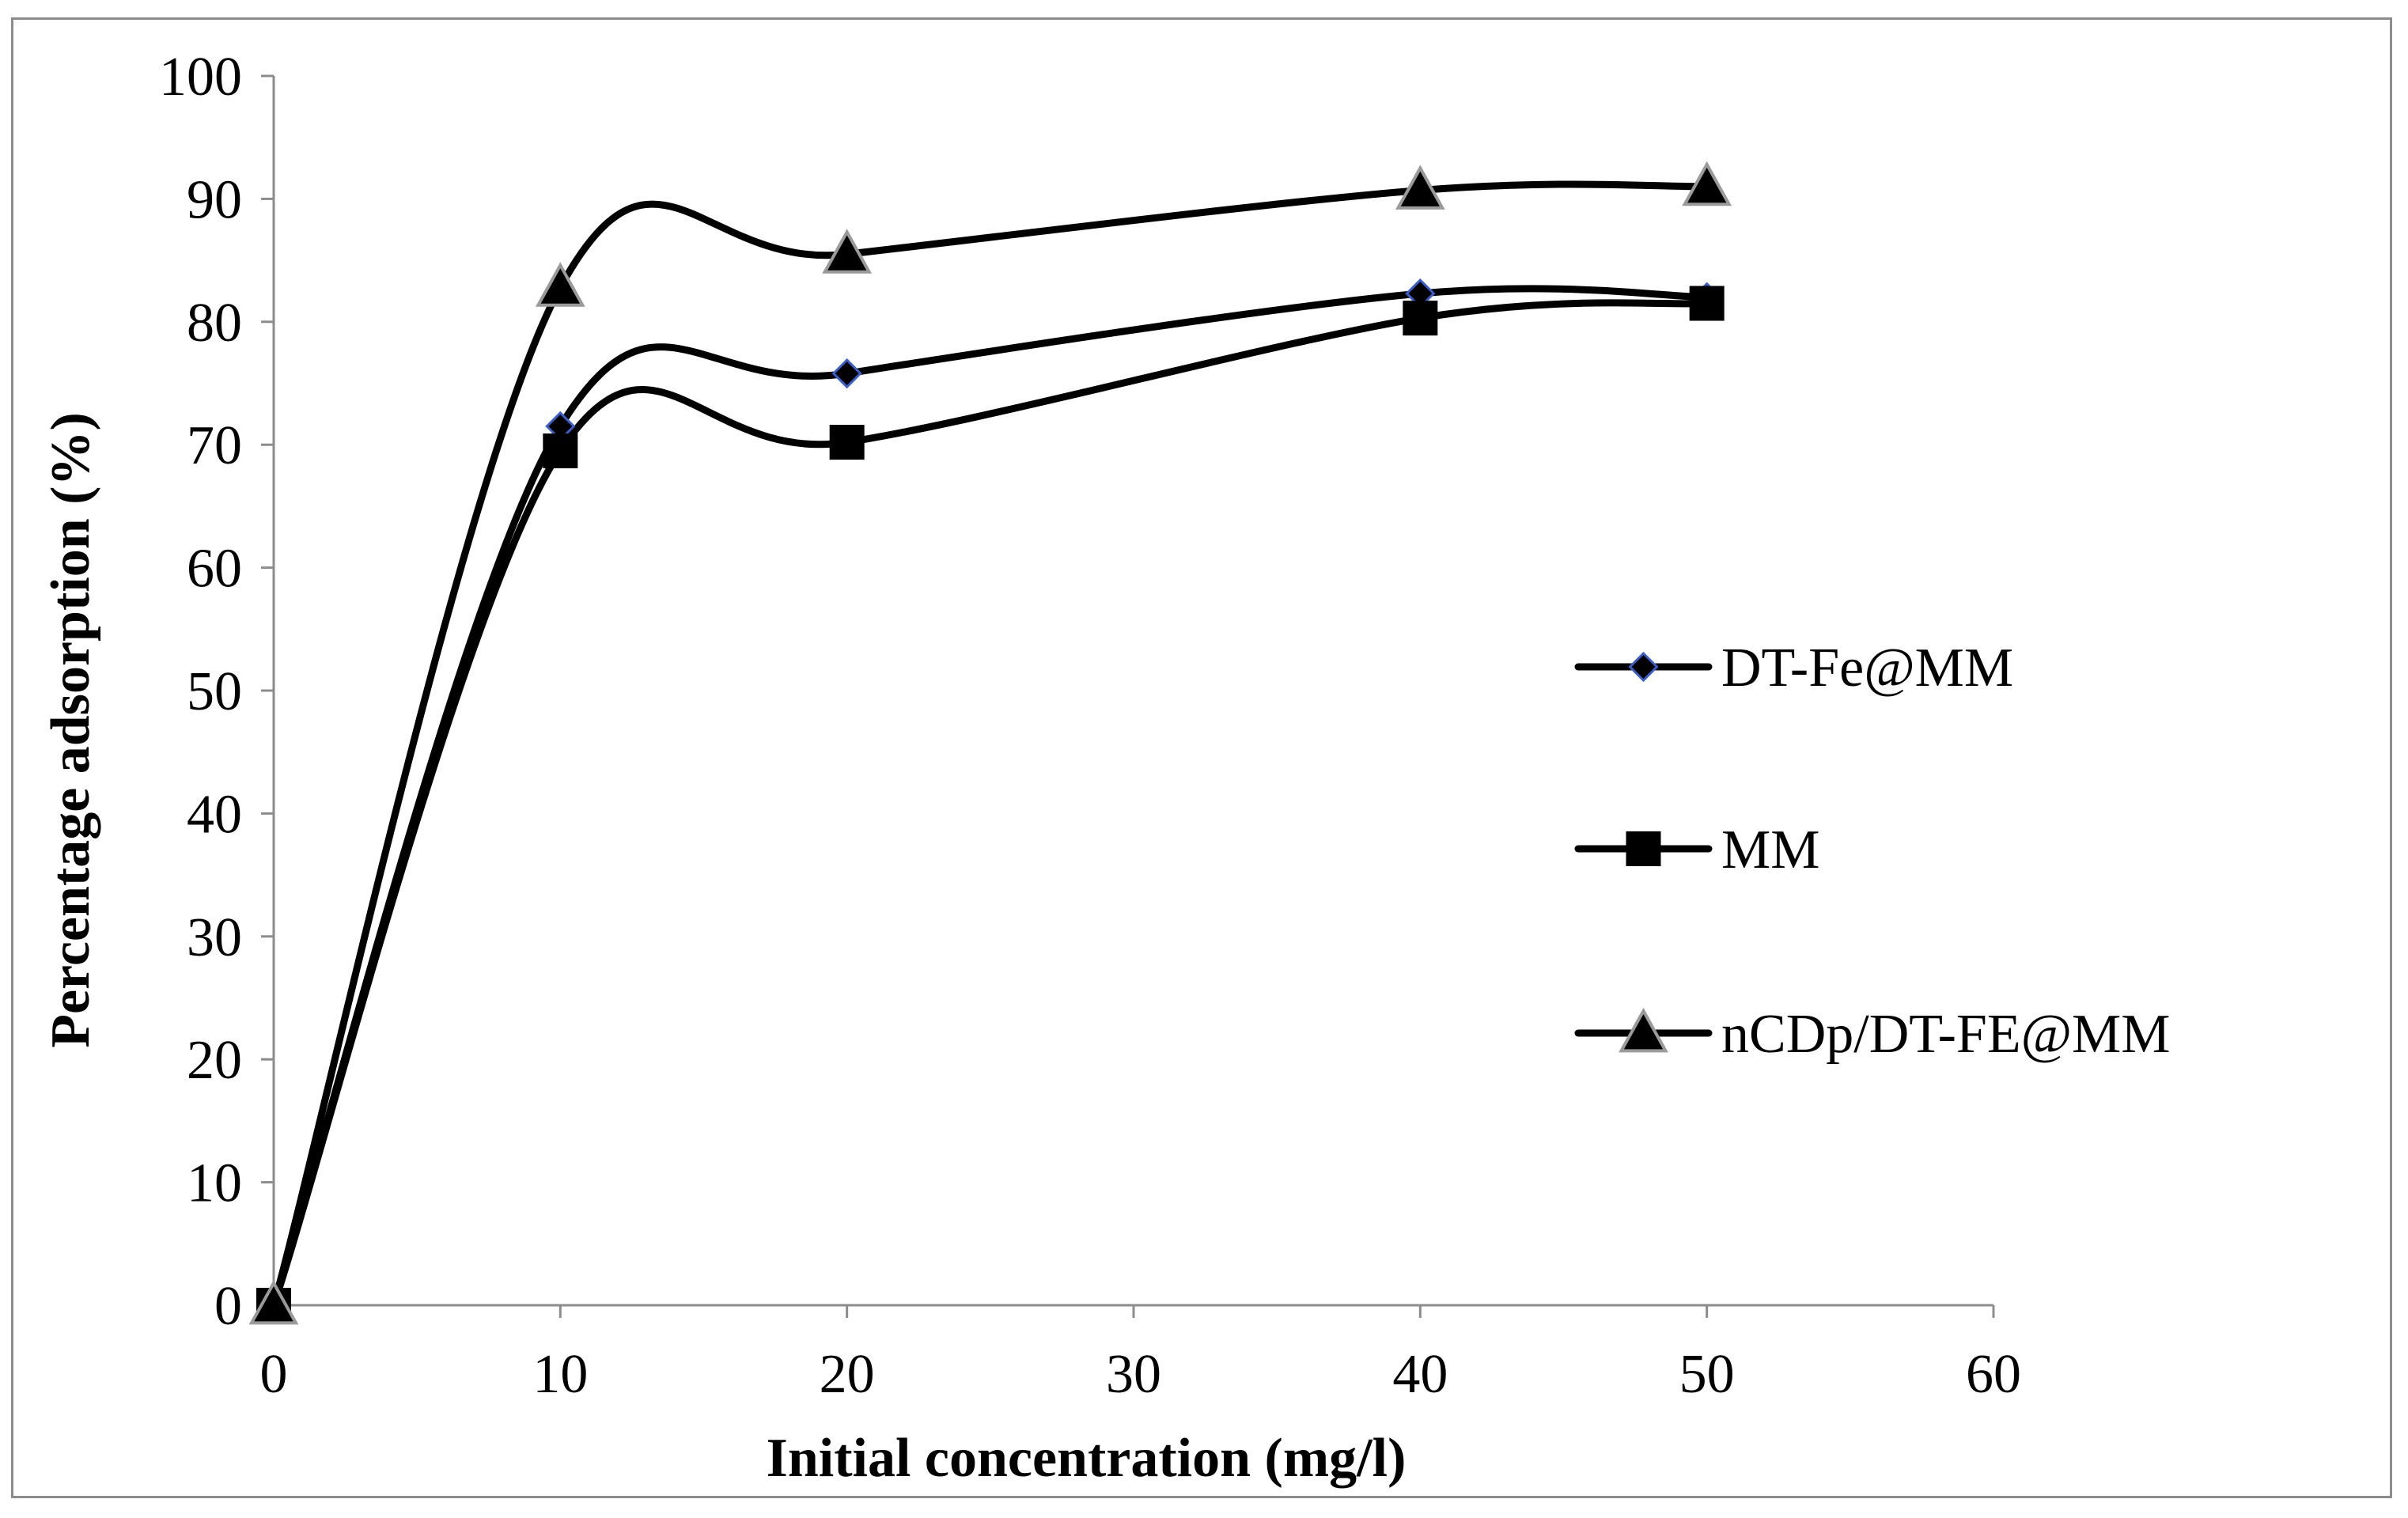 Image resolution: width=2408 pixels, height=1518 pixels. I want to click on y-tick-label: 70, so click(214, 446).